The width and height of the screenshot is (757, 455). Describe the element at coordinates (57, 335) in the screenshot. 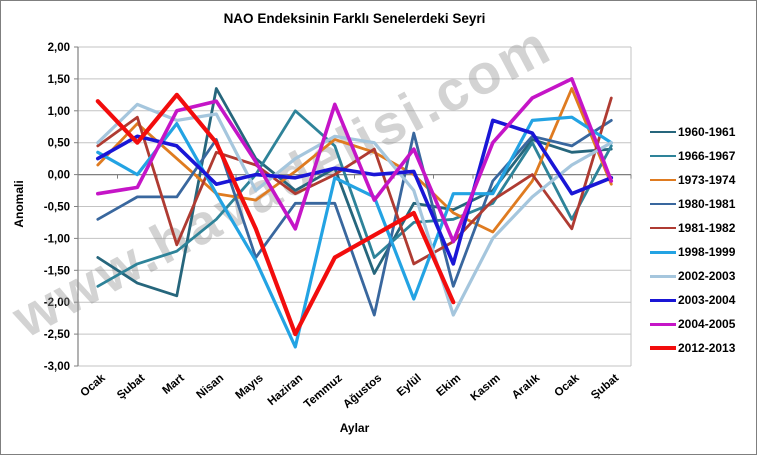

I see `y-tick-label: -2,50` at that location.